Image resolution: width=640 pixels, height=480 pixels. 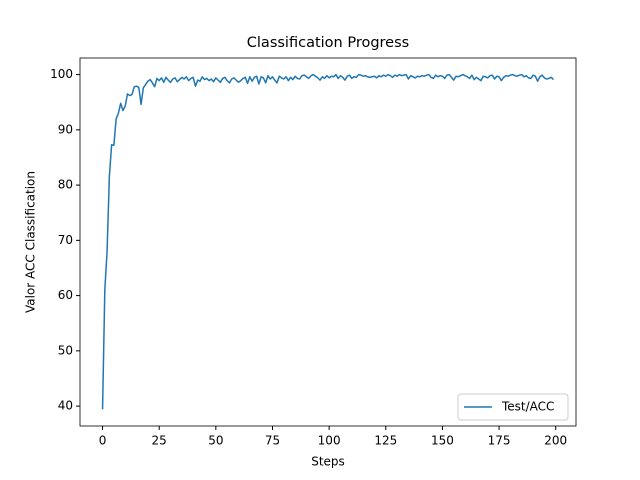 I want to click on x-tick-label: 125, so click(x=385, y=441).